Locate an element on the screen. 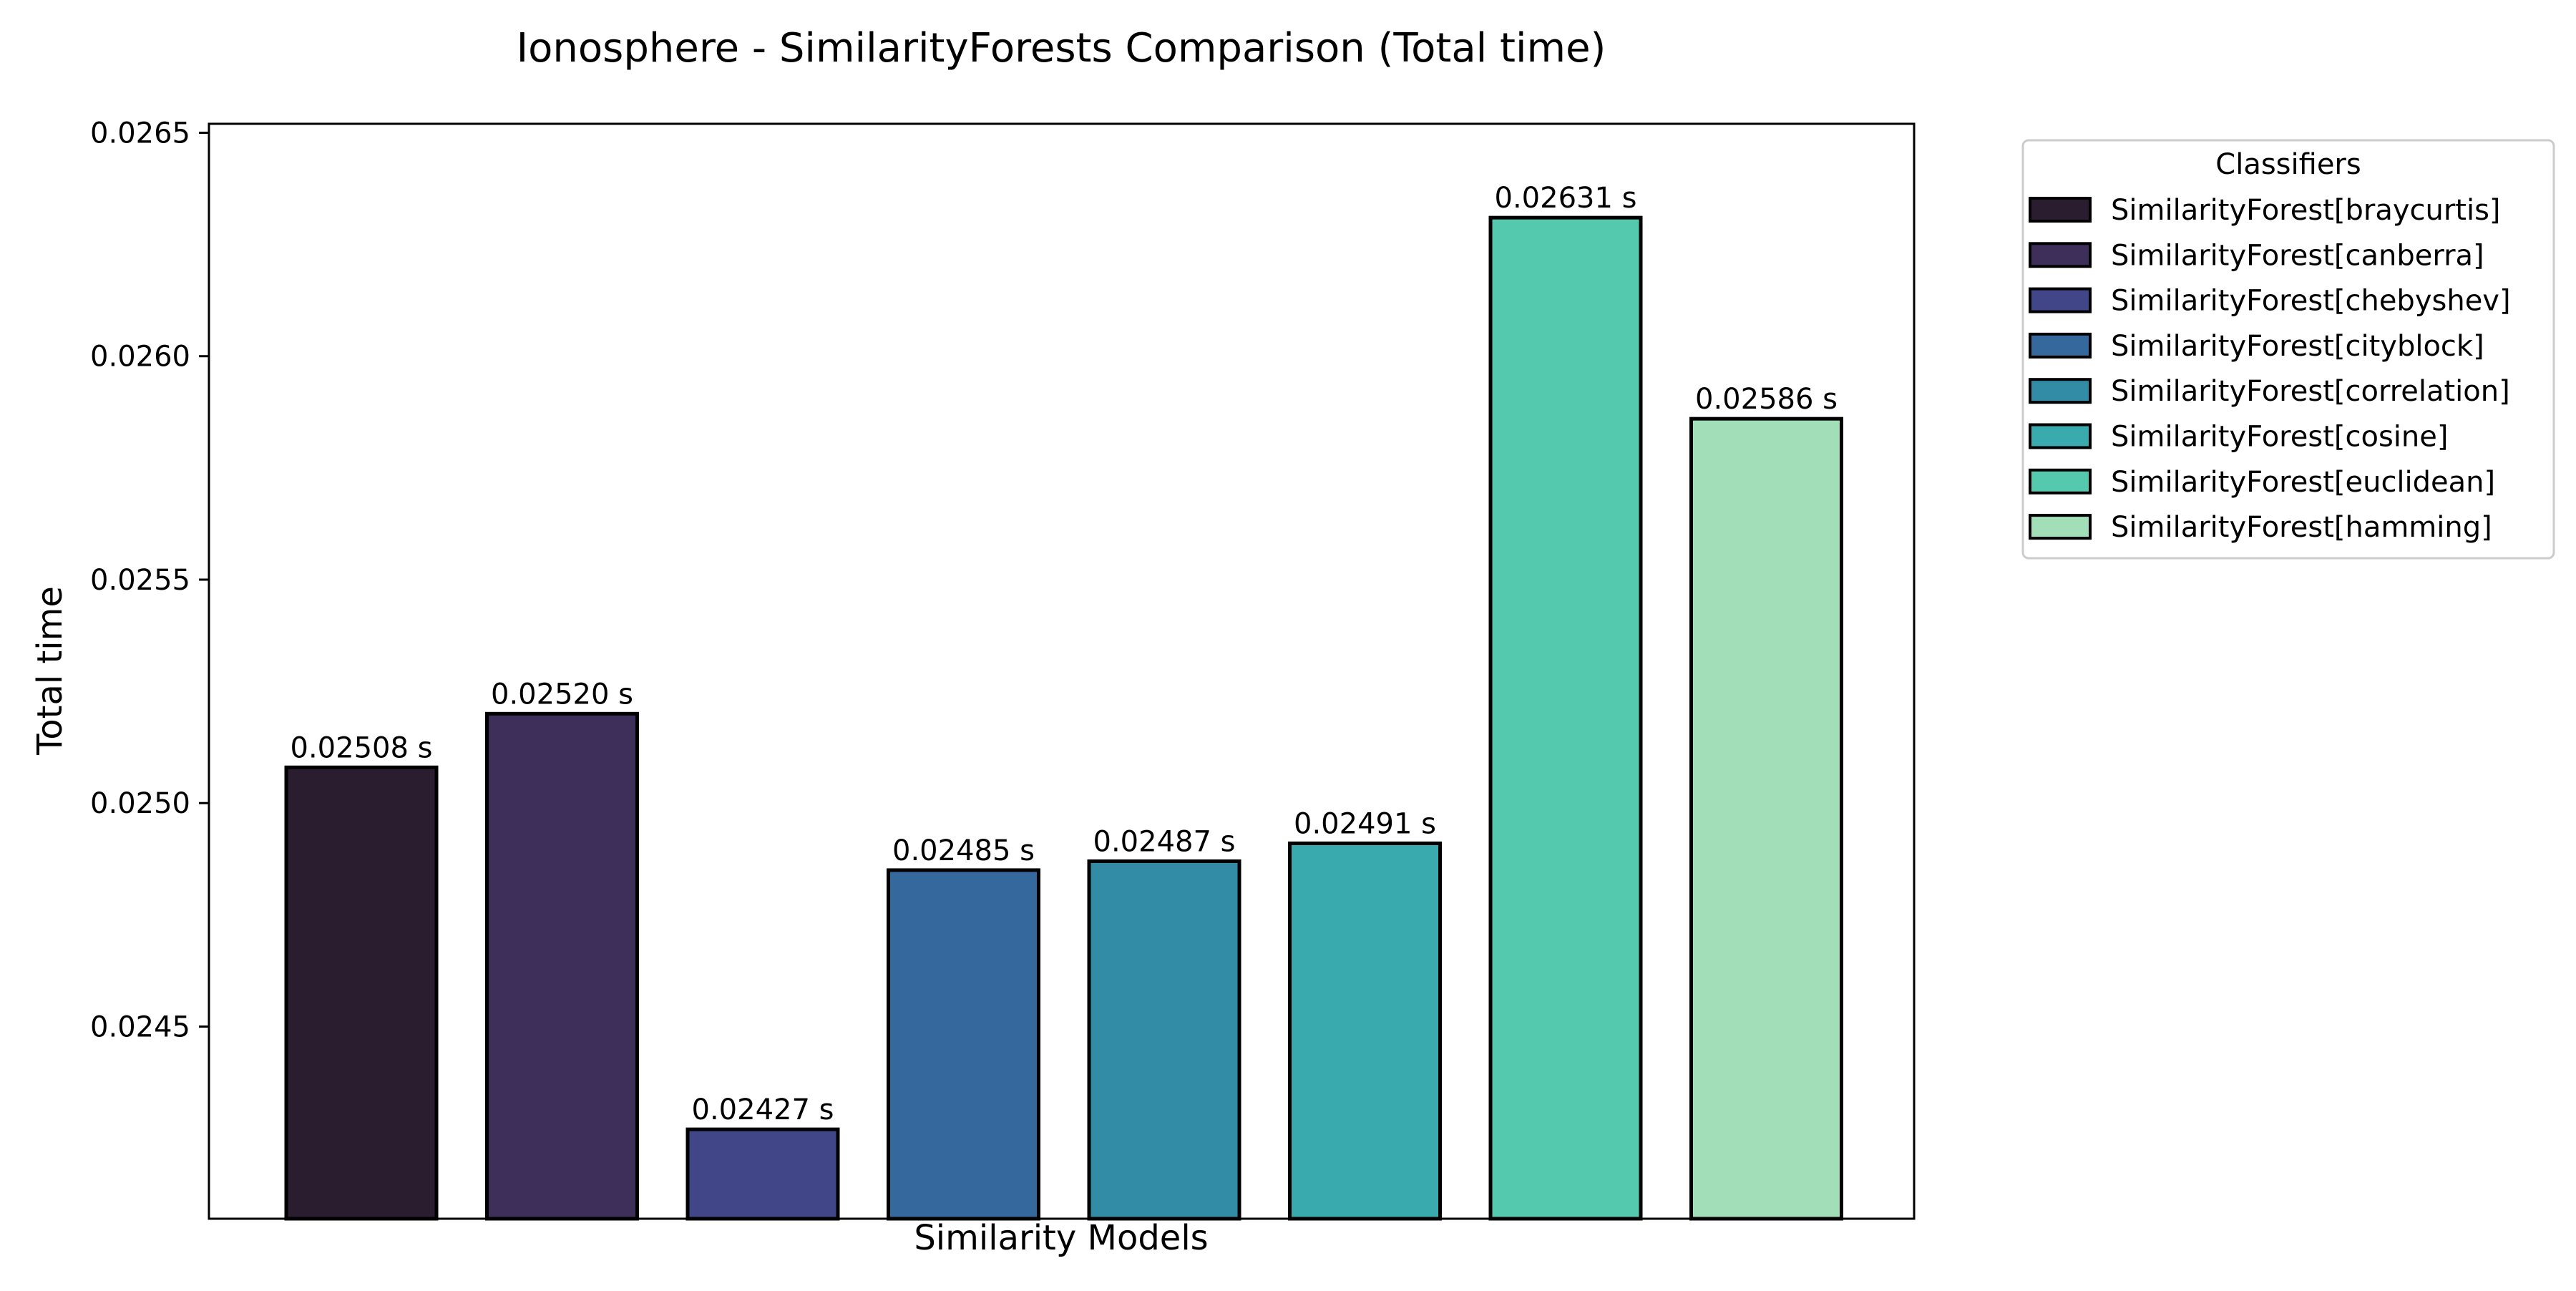  y-axis-label: Total time is located at coordinates (50, 671).